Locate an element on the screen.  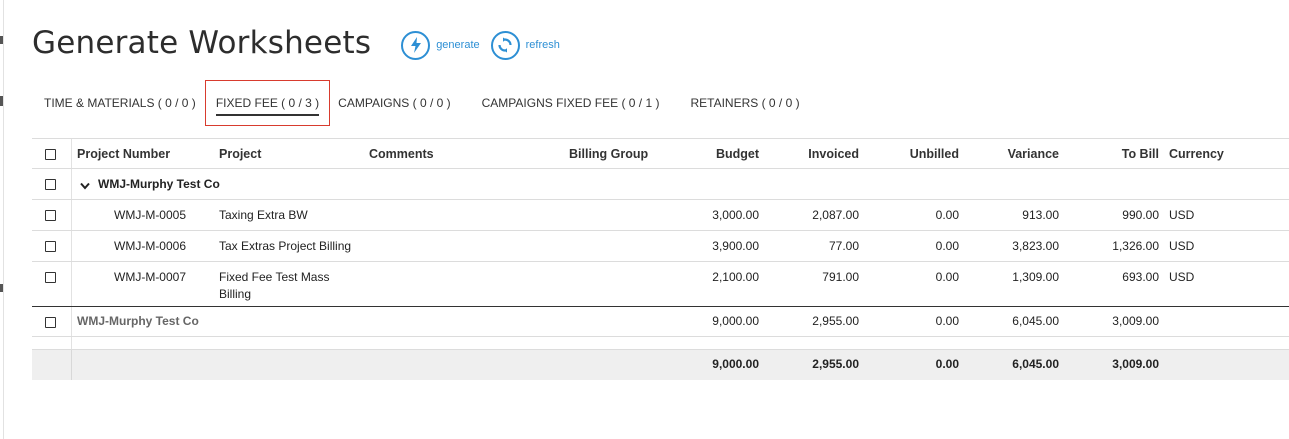
group-row: WMJ-Murphy Test Co is located at coordinates (660, 184).